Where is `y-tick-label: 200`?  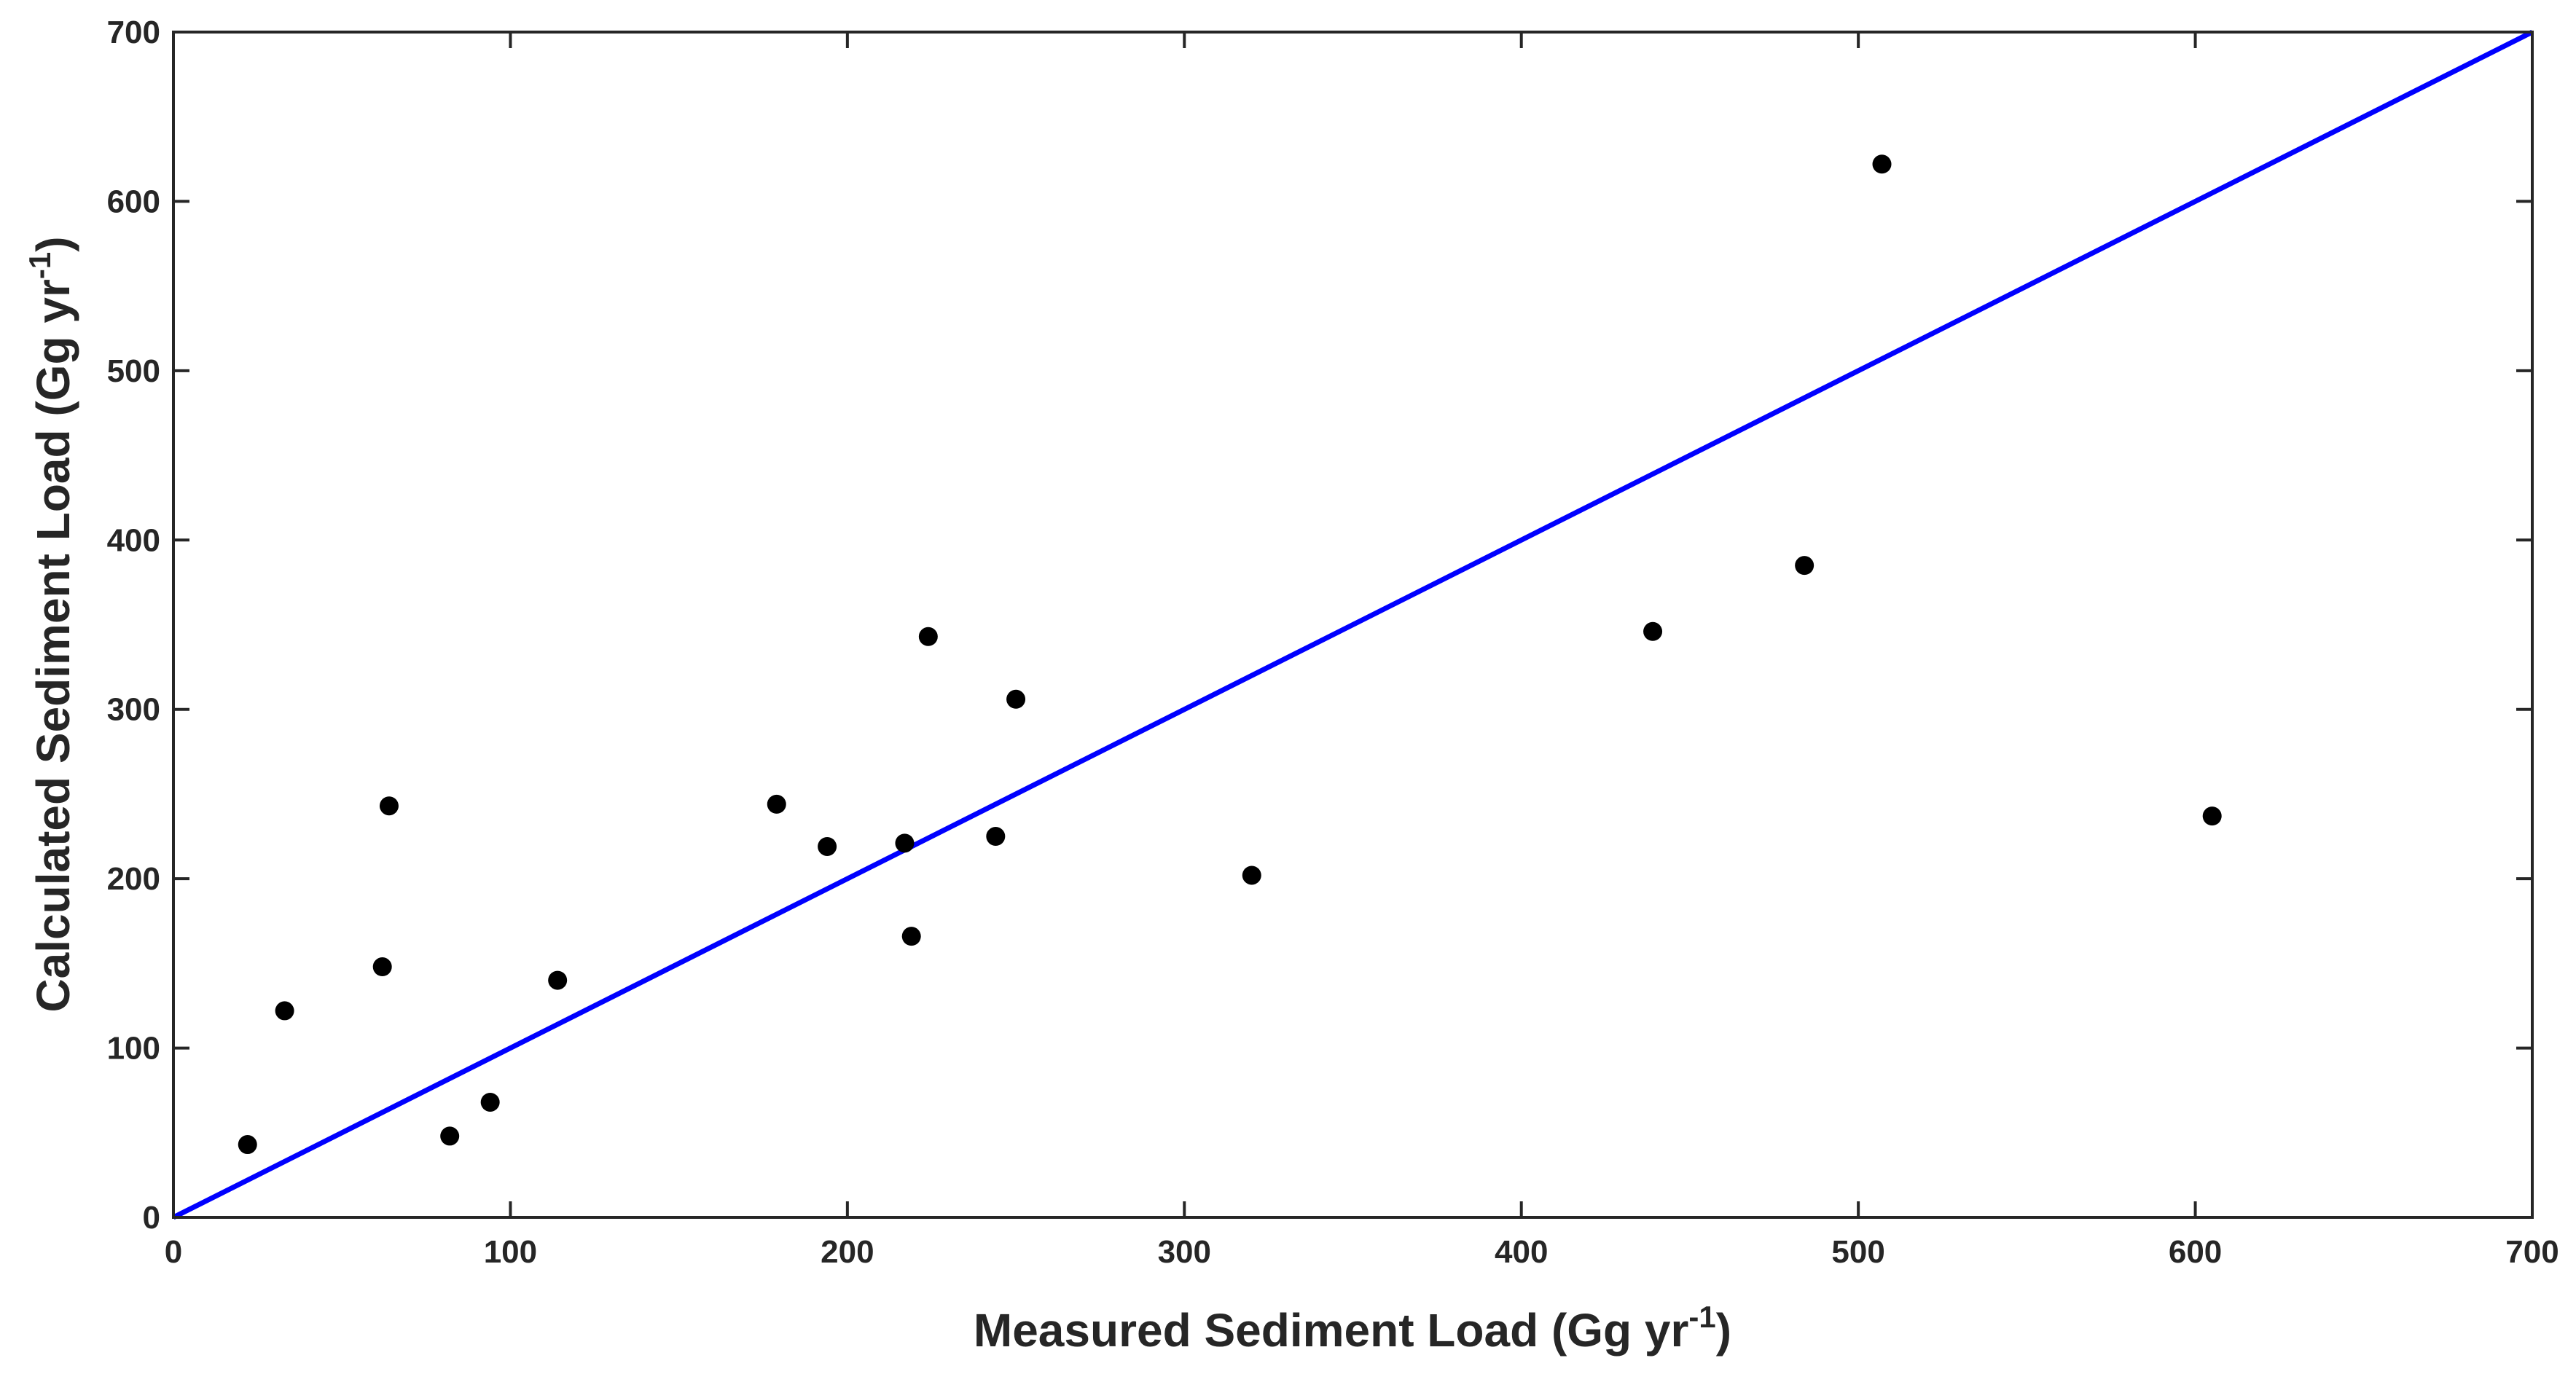
y-tick-label: 200 is located at coordinates (133, 879).